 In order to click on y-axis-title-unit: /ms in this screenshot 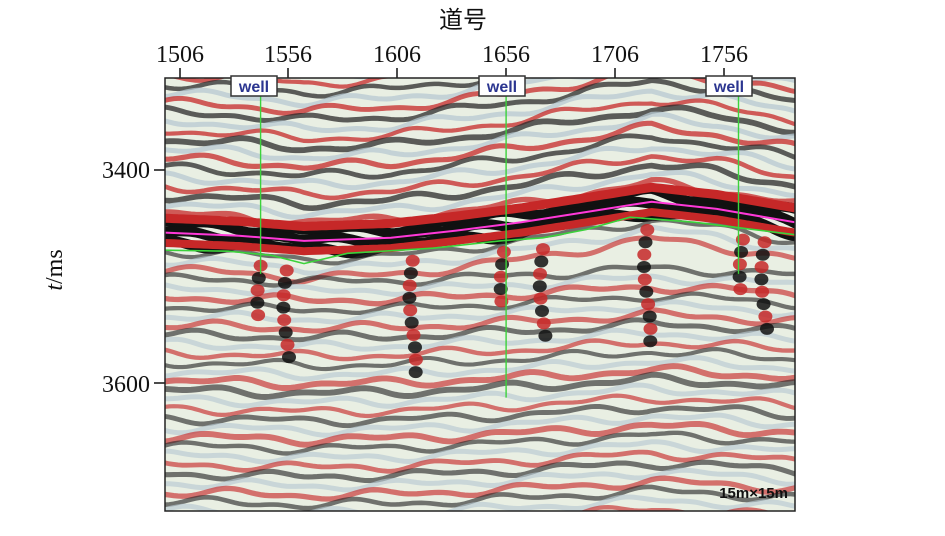, I will do `click(55, 266)`.